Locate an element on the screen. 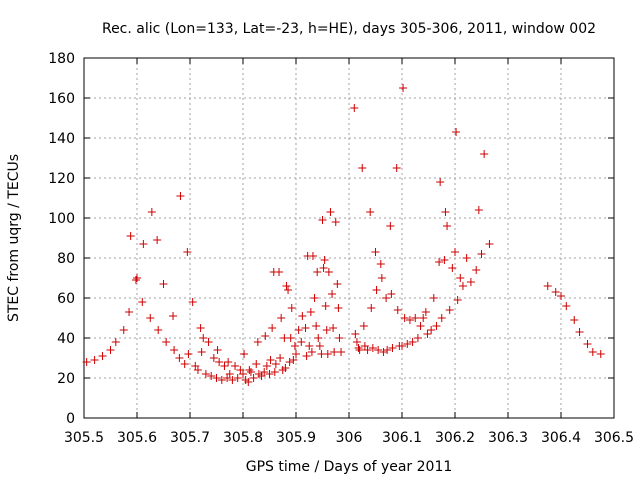  y-tick-label: 160 is located at coordinates (61, 99).